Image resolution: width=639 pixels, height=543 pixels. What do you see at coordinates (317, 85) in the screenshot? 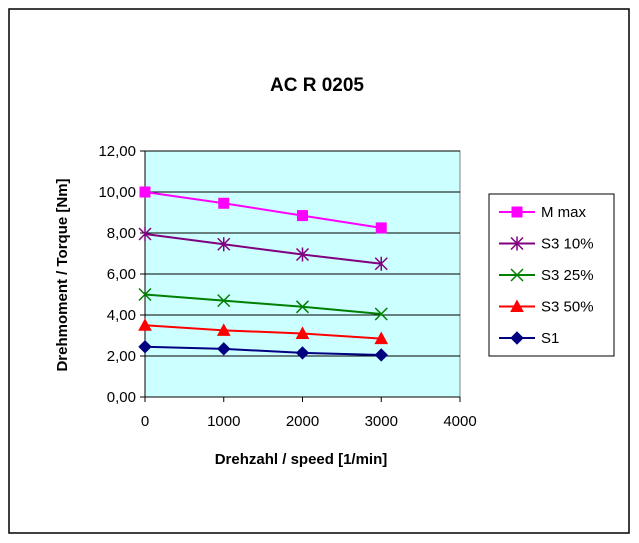
I see `chart-title: AC R 0205` at bounding box center [317, 85].